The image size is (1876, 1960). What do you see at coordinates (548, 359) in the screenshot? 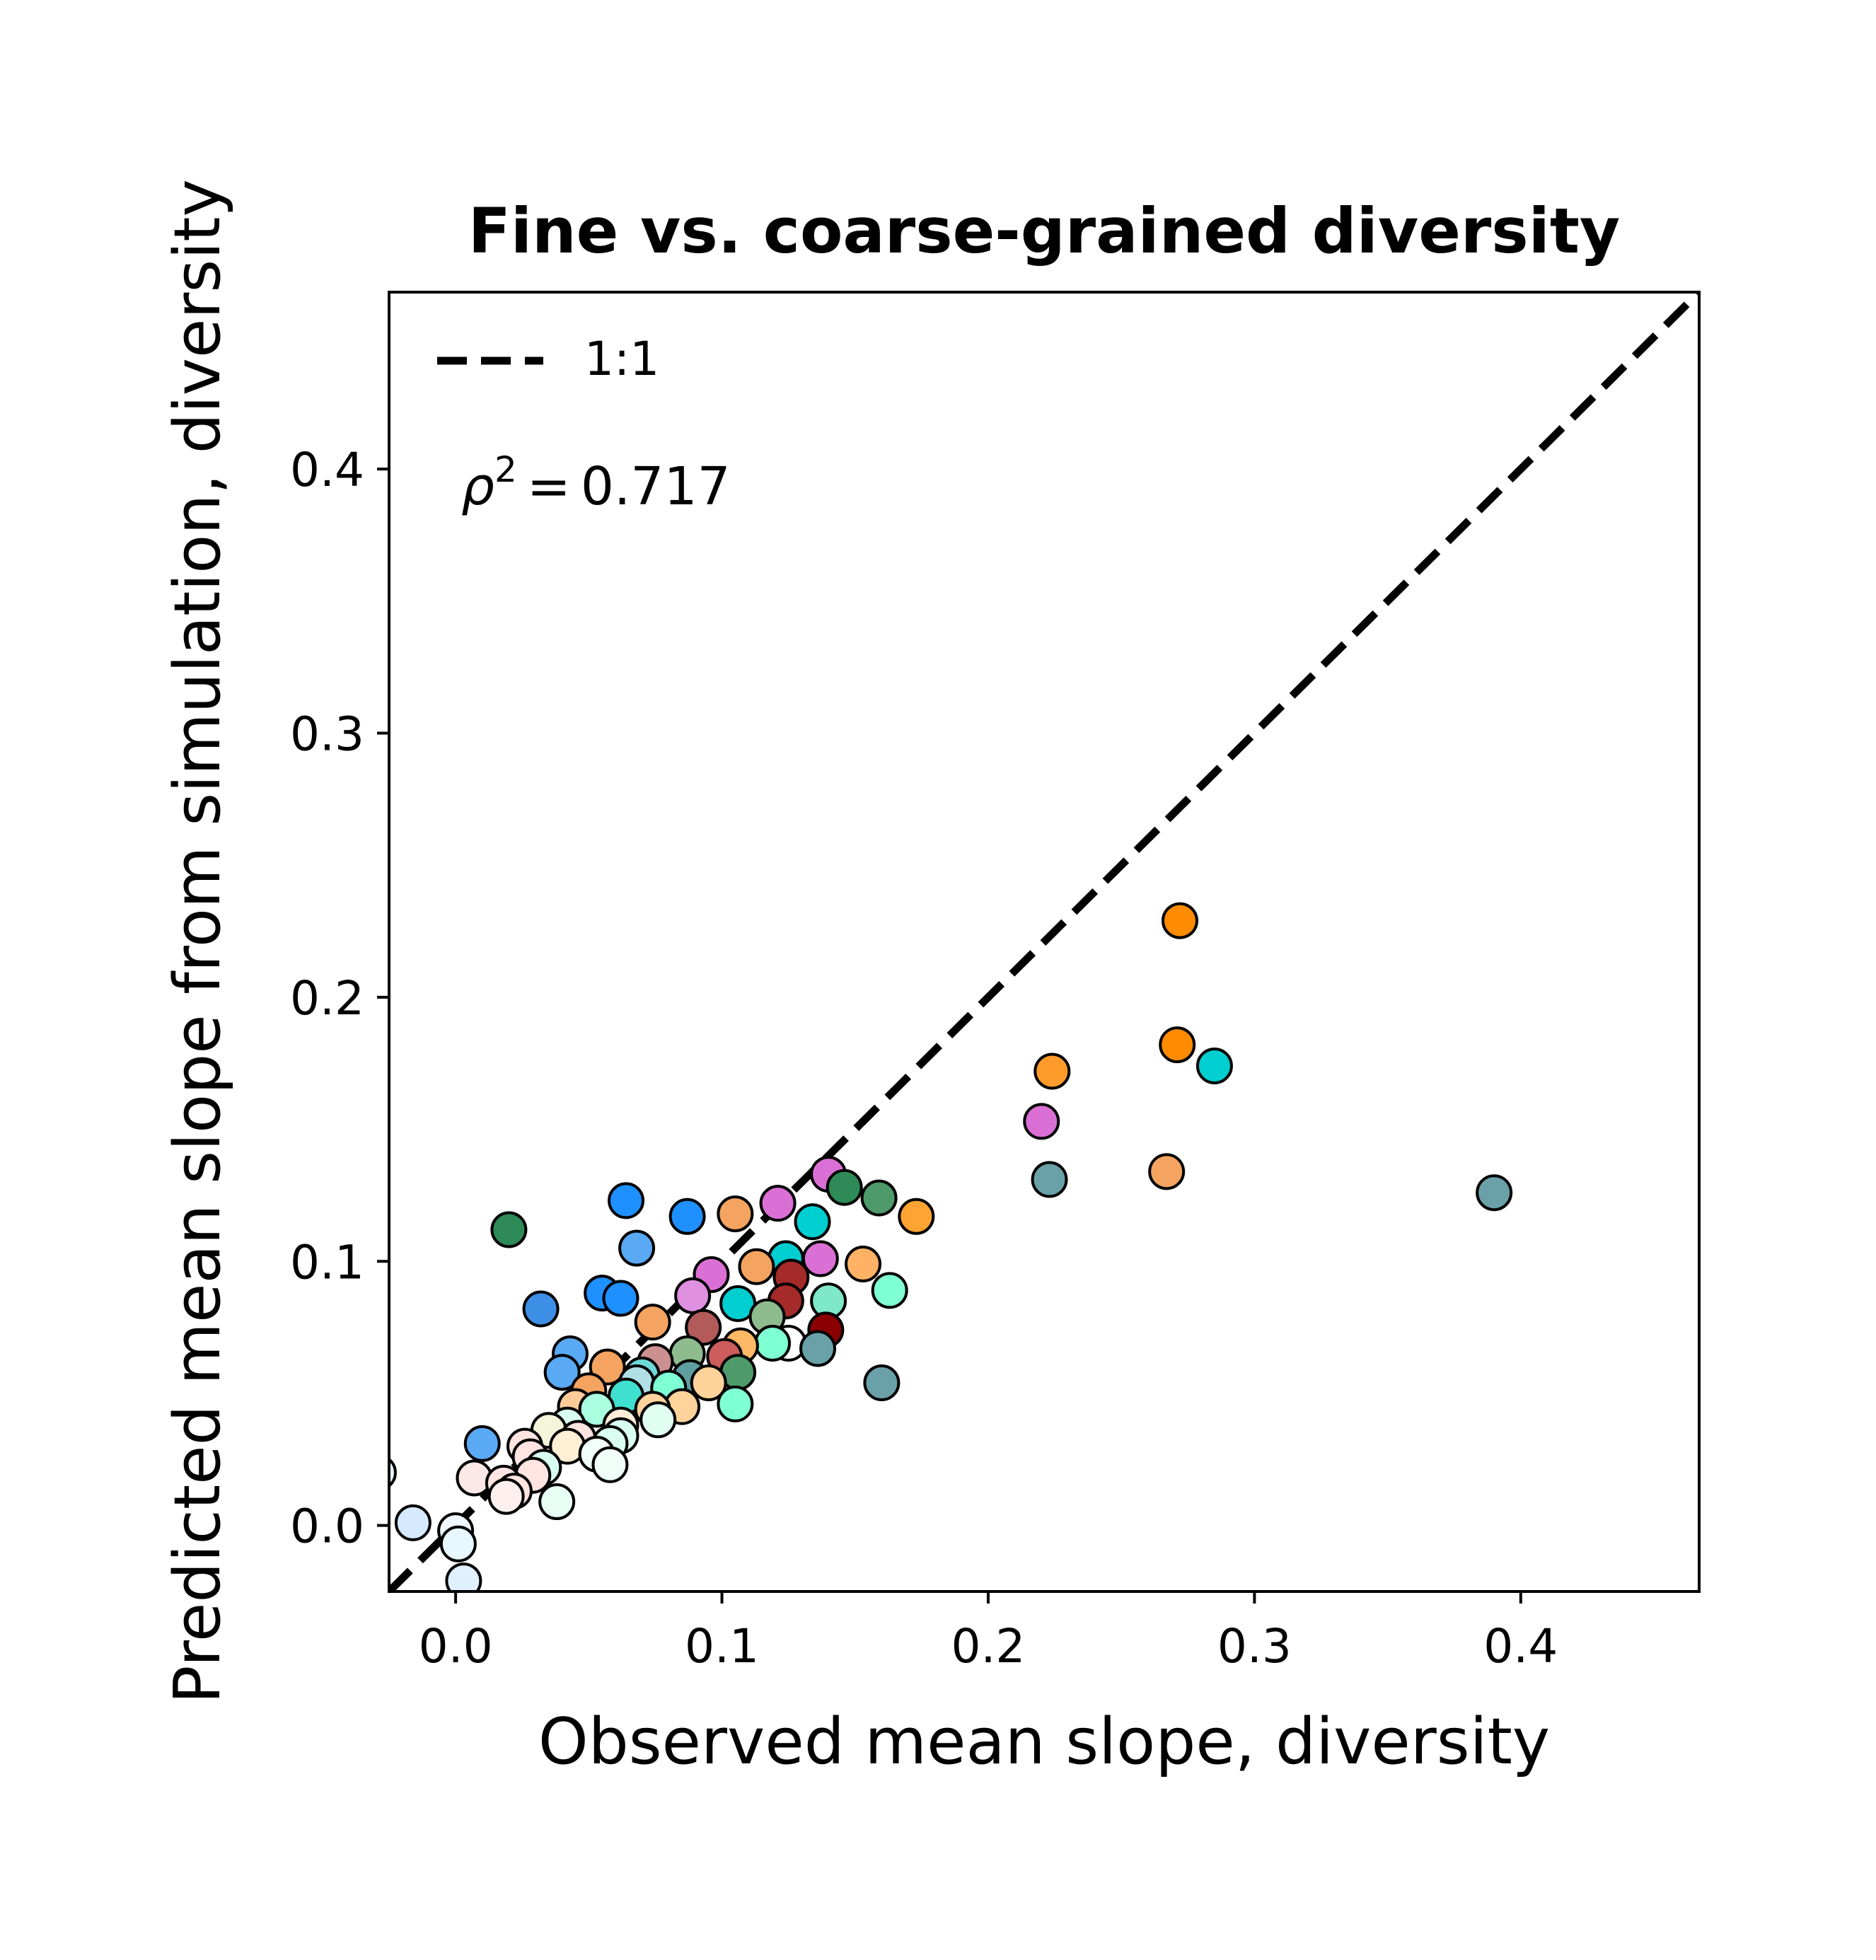
I see `legend: 1:1` at bounding box center [548, 359].